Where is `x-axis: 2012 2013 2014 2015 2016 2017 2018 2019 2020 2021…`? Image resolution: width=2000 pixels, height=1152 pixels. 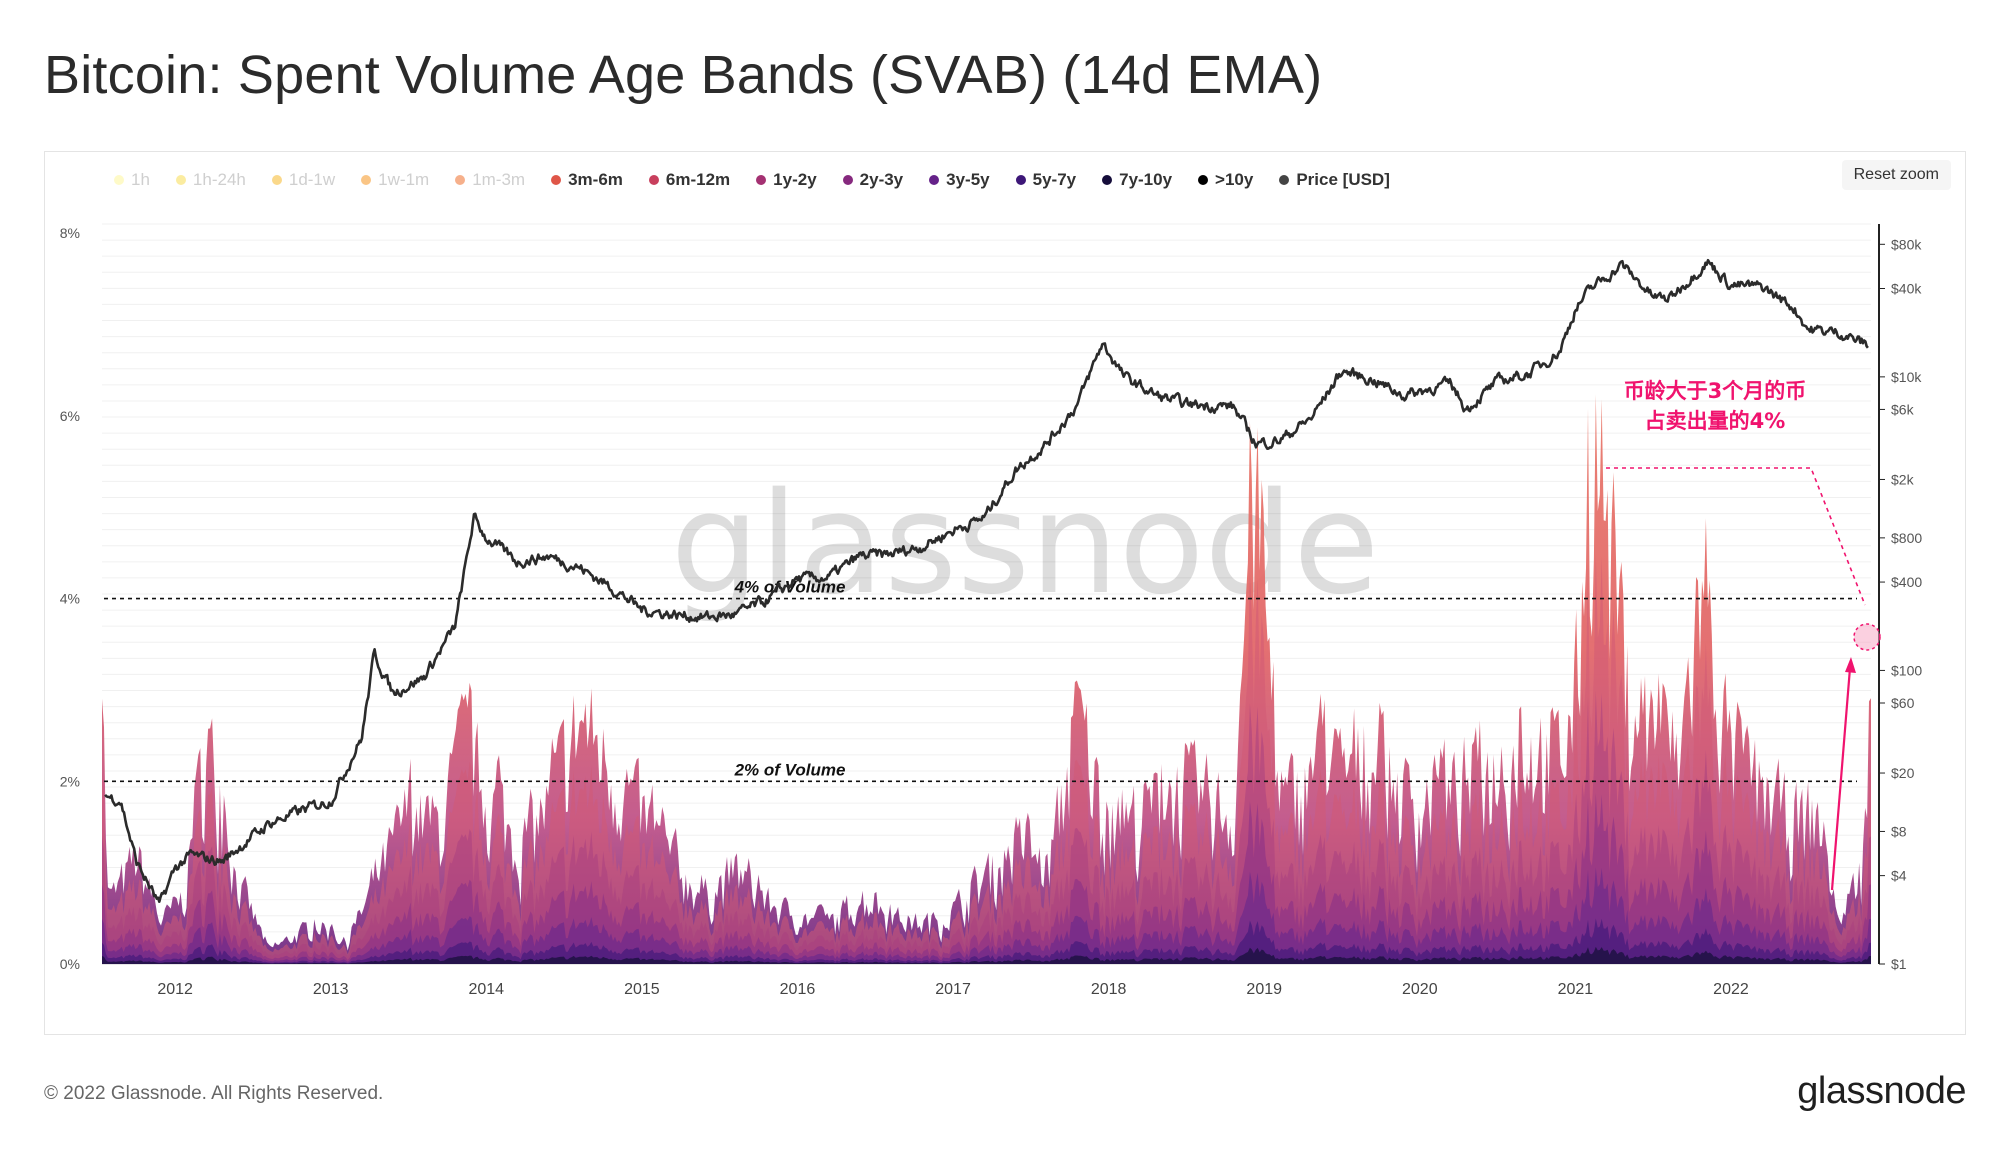 x-axis: 2012 2013 2014 2015 2016 2017 2018 2019 2020 2021… is located at coordinates (986, 980).